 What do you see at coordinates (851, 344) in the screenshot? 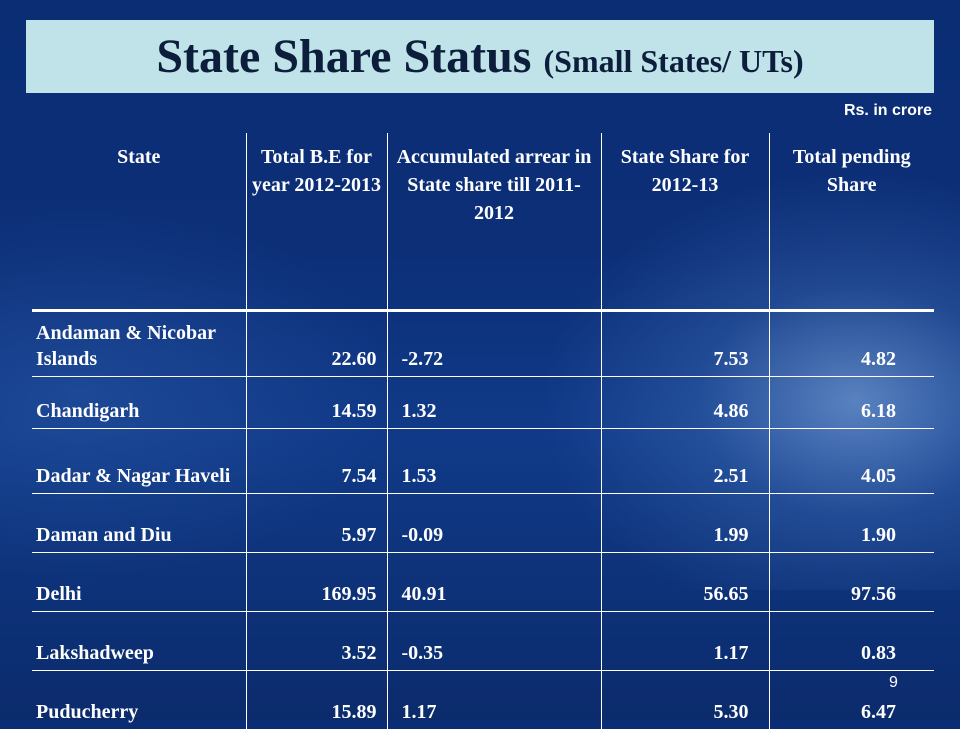
I see `cell-total-pending: 4.82` at bounding box center [851, 344].